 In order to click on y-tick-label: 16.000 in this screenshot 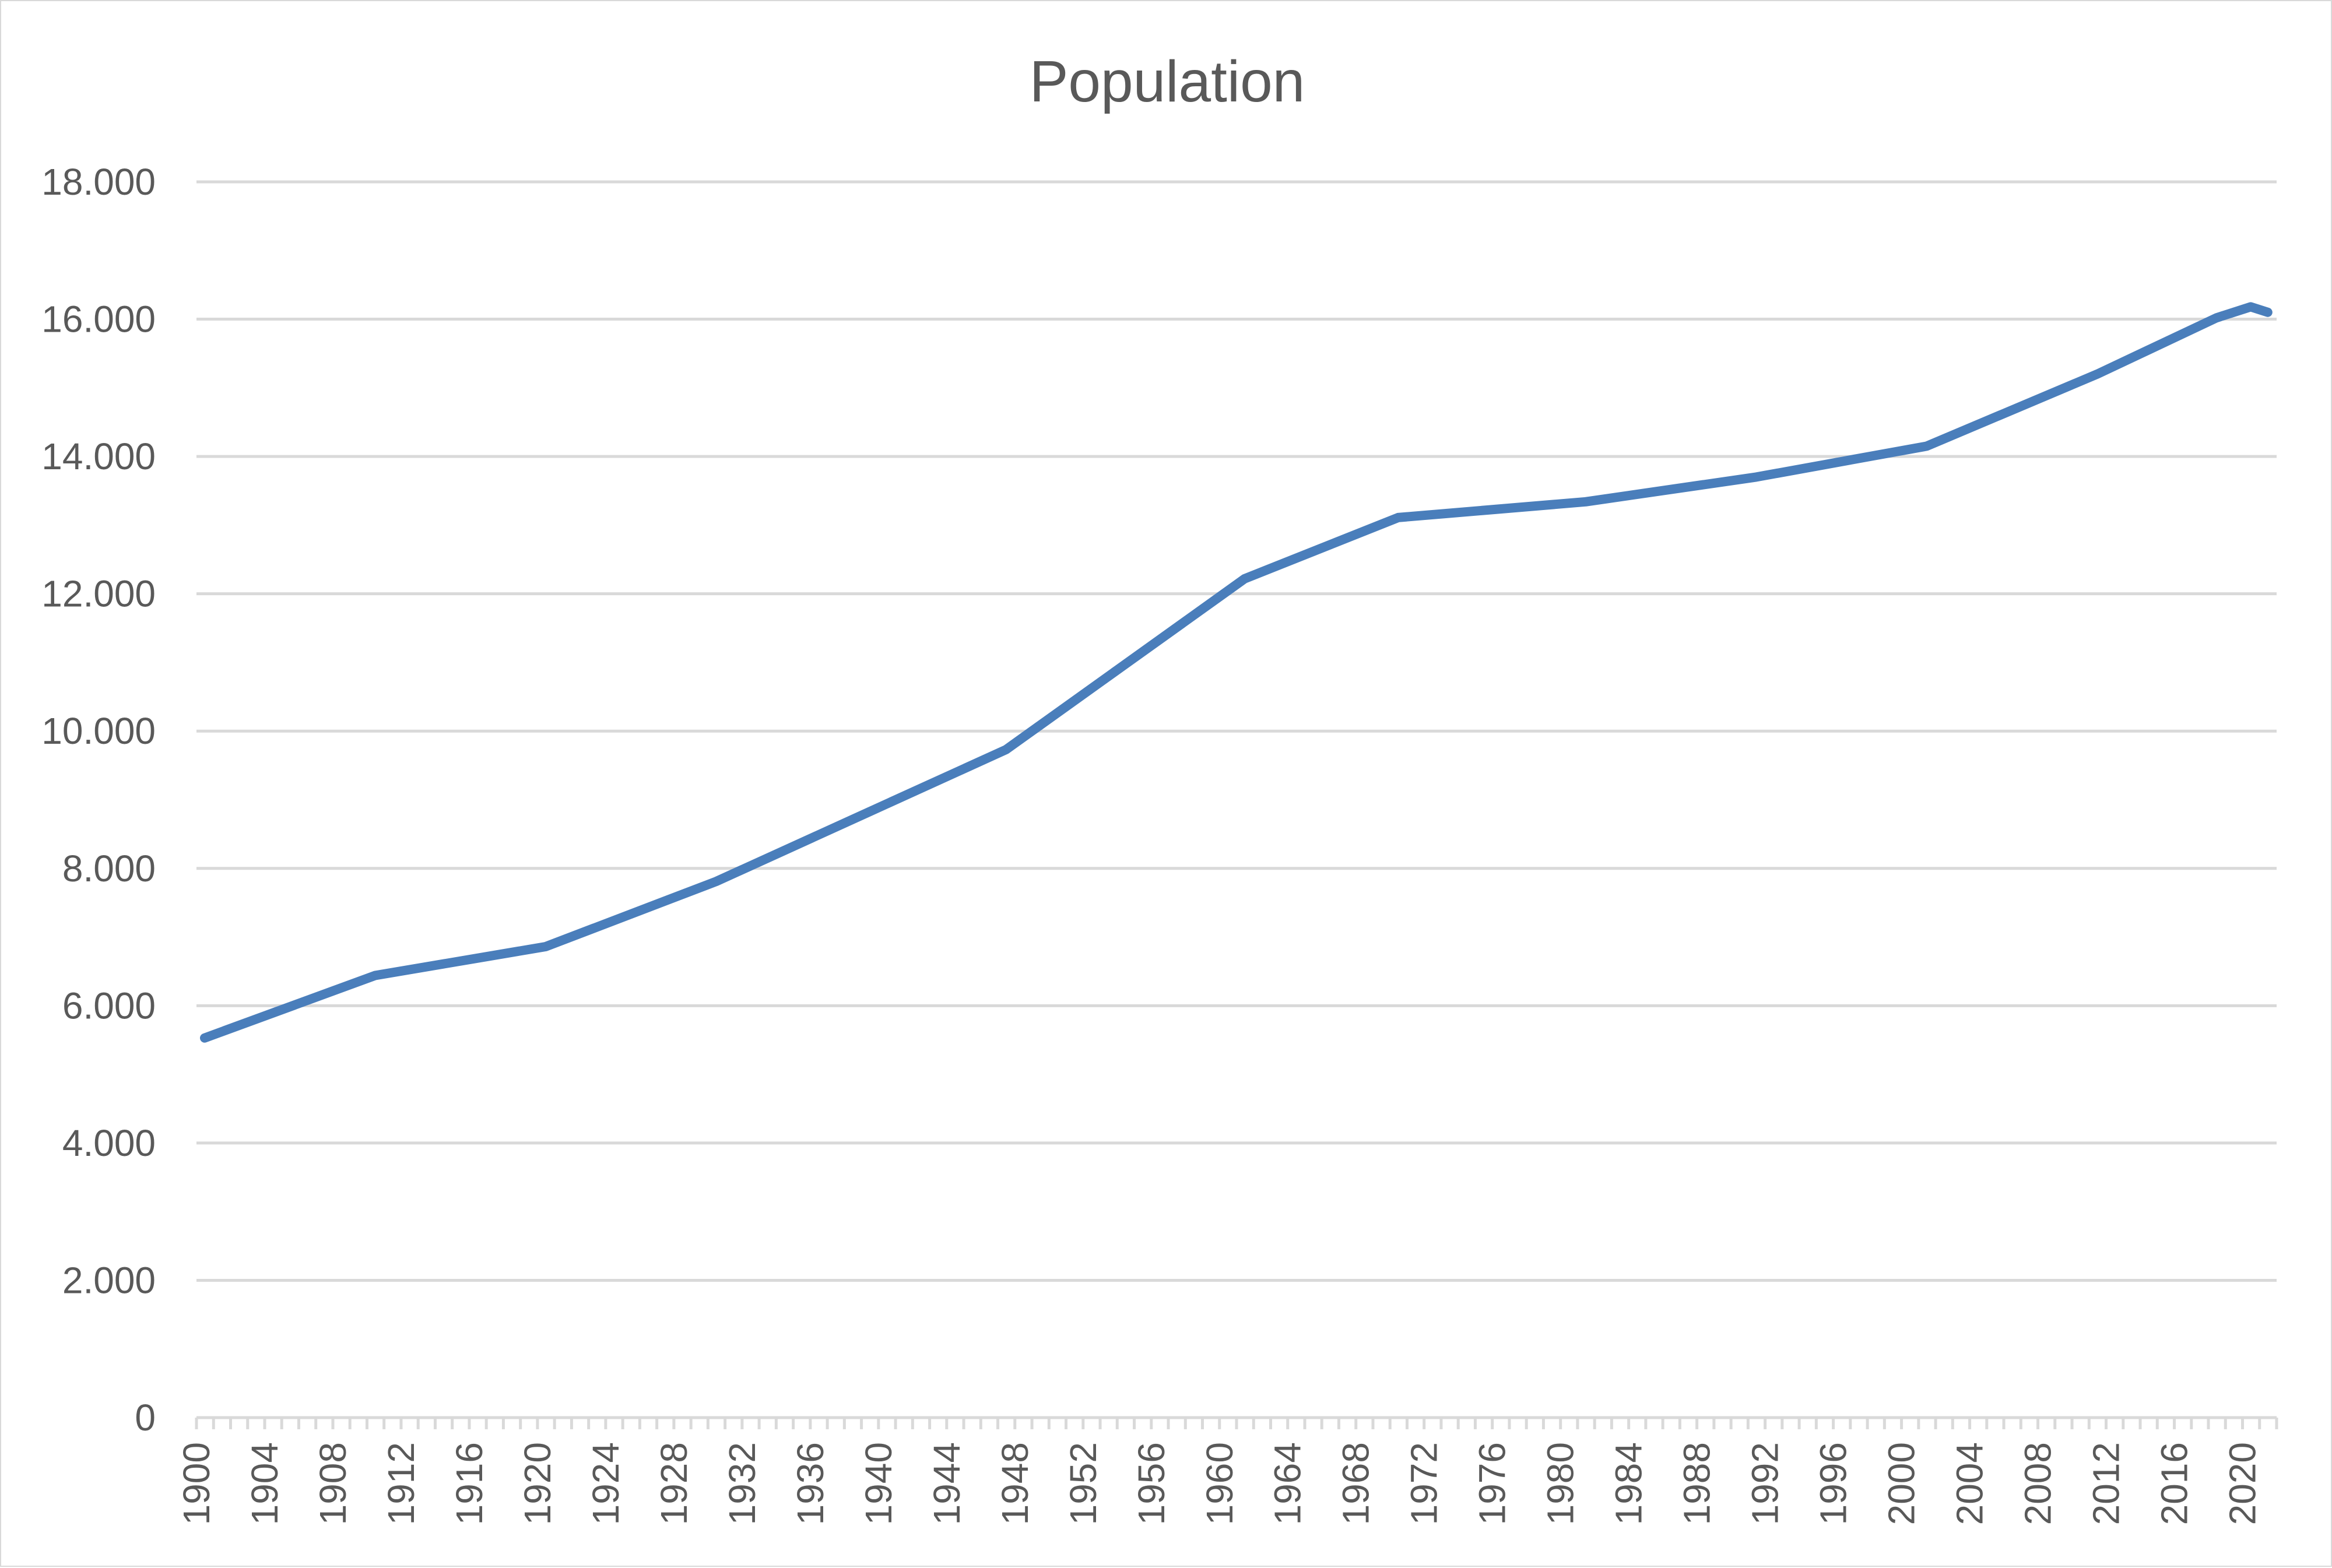, I will do `click(98, 319)`.